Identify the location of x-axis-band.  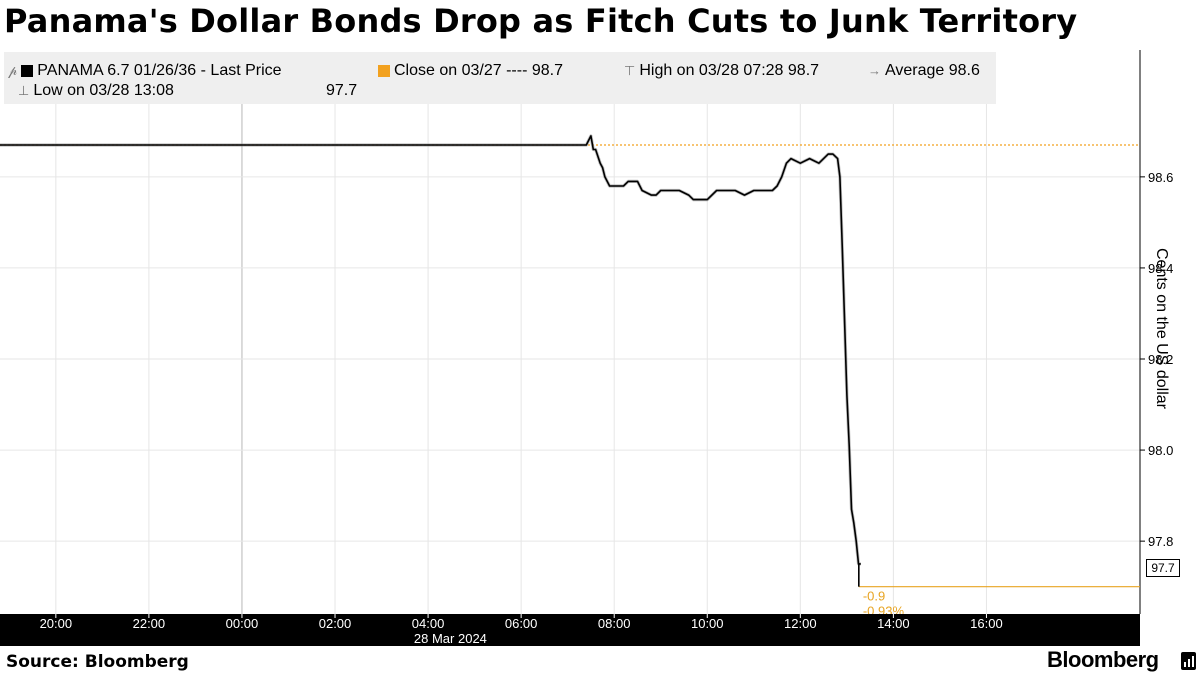
(570, 630).